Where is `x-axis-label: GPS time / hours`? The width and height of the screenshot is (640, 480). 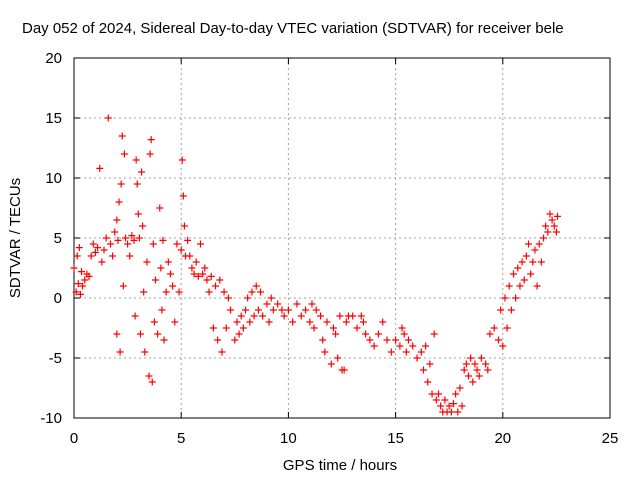 x-axis-label: GPS time / hours is located at coordinates (340, 465).